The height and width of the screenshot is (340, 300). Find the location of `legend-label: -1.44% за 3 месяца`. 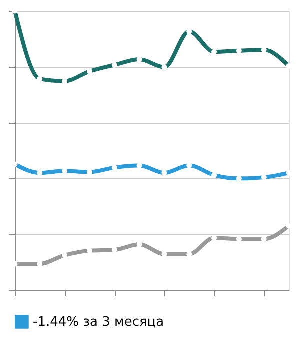

legend-label: -1.44% за 3 месяца is located at coordinates (98, 322).